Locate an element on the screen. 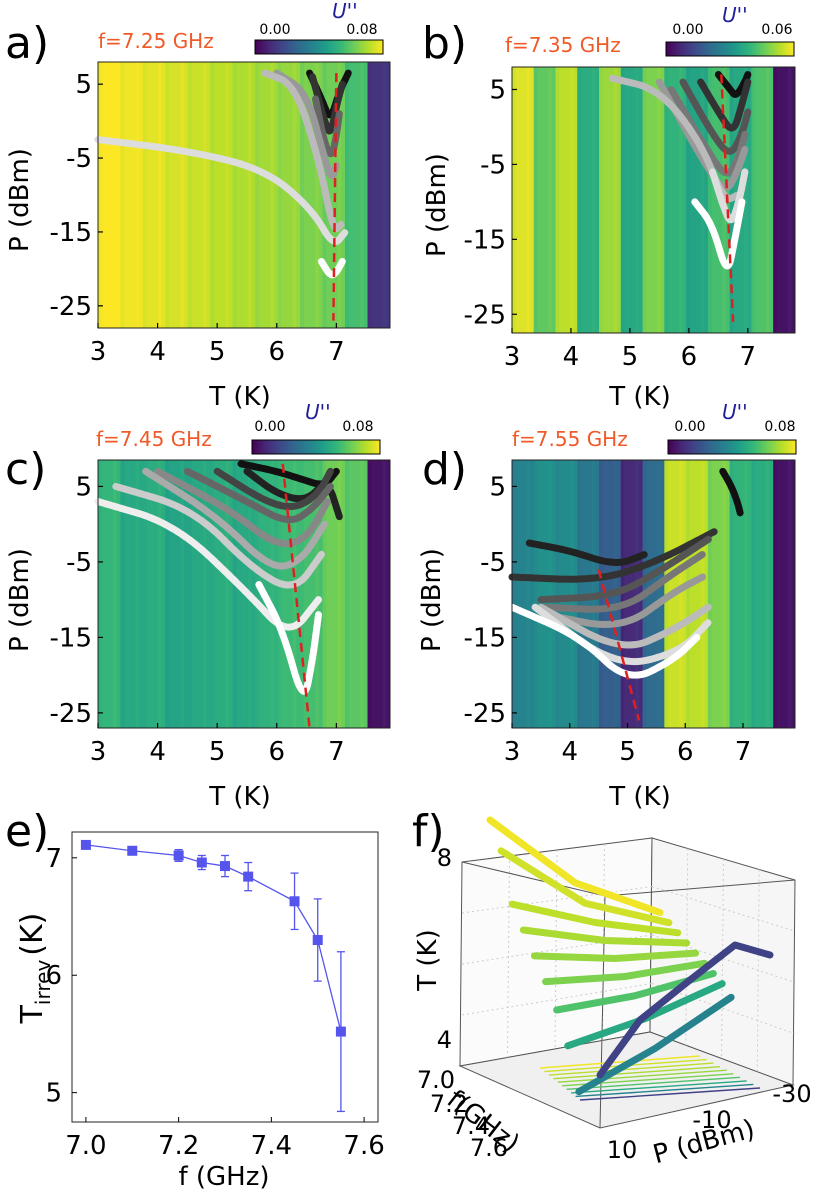  colorbar-title-d: U'' is located at coordinates (735, 412).